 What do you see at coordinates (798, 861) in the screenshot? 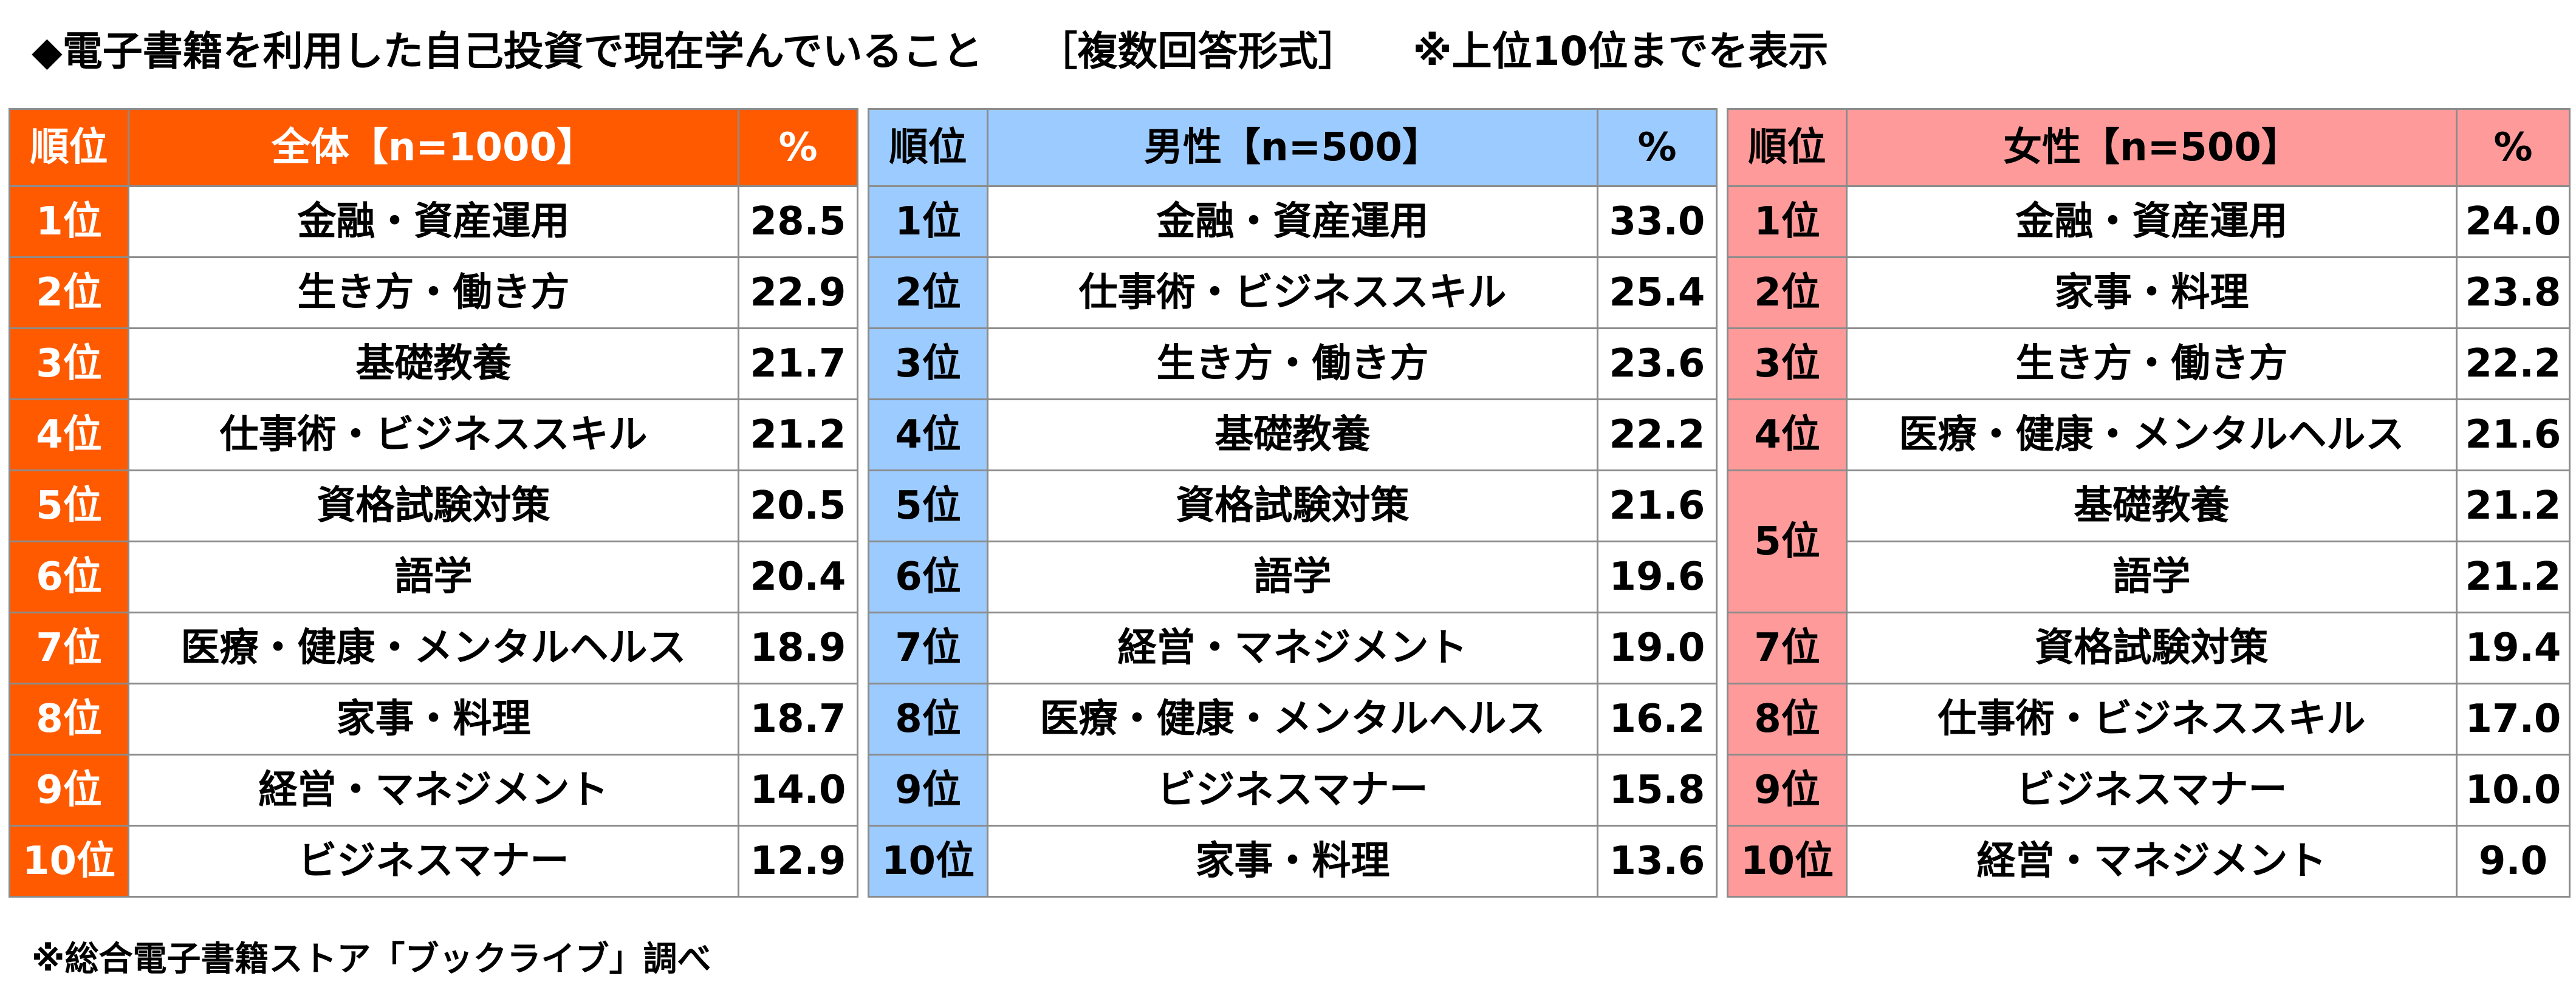
I see `percent-cell: 12.9` at bounding box center [798, 861].